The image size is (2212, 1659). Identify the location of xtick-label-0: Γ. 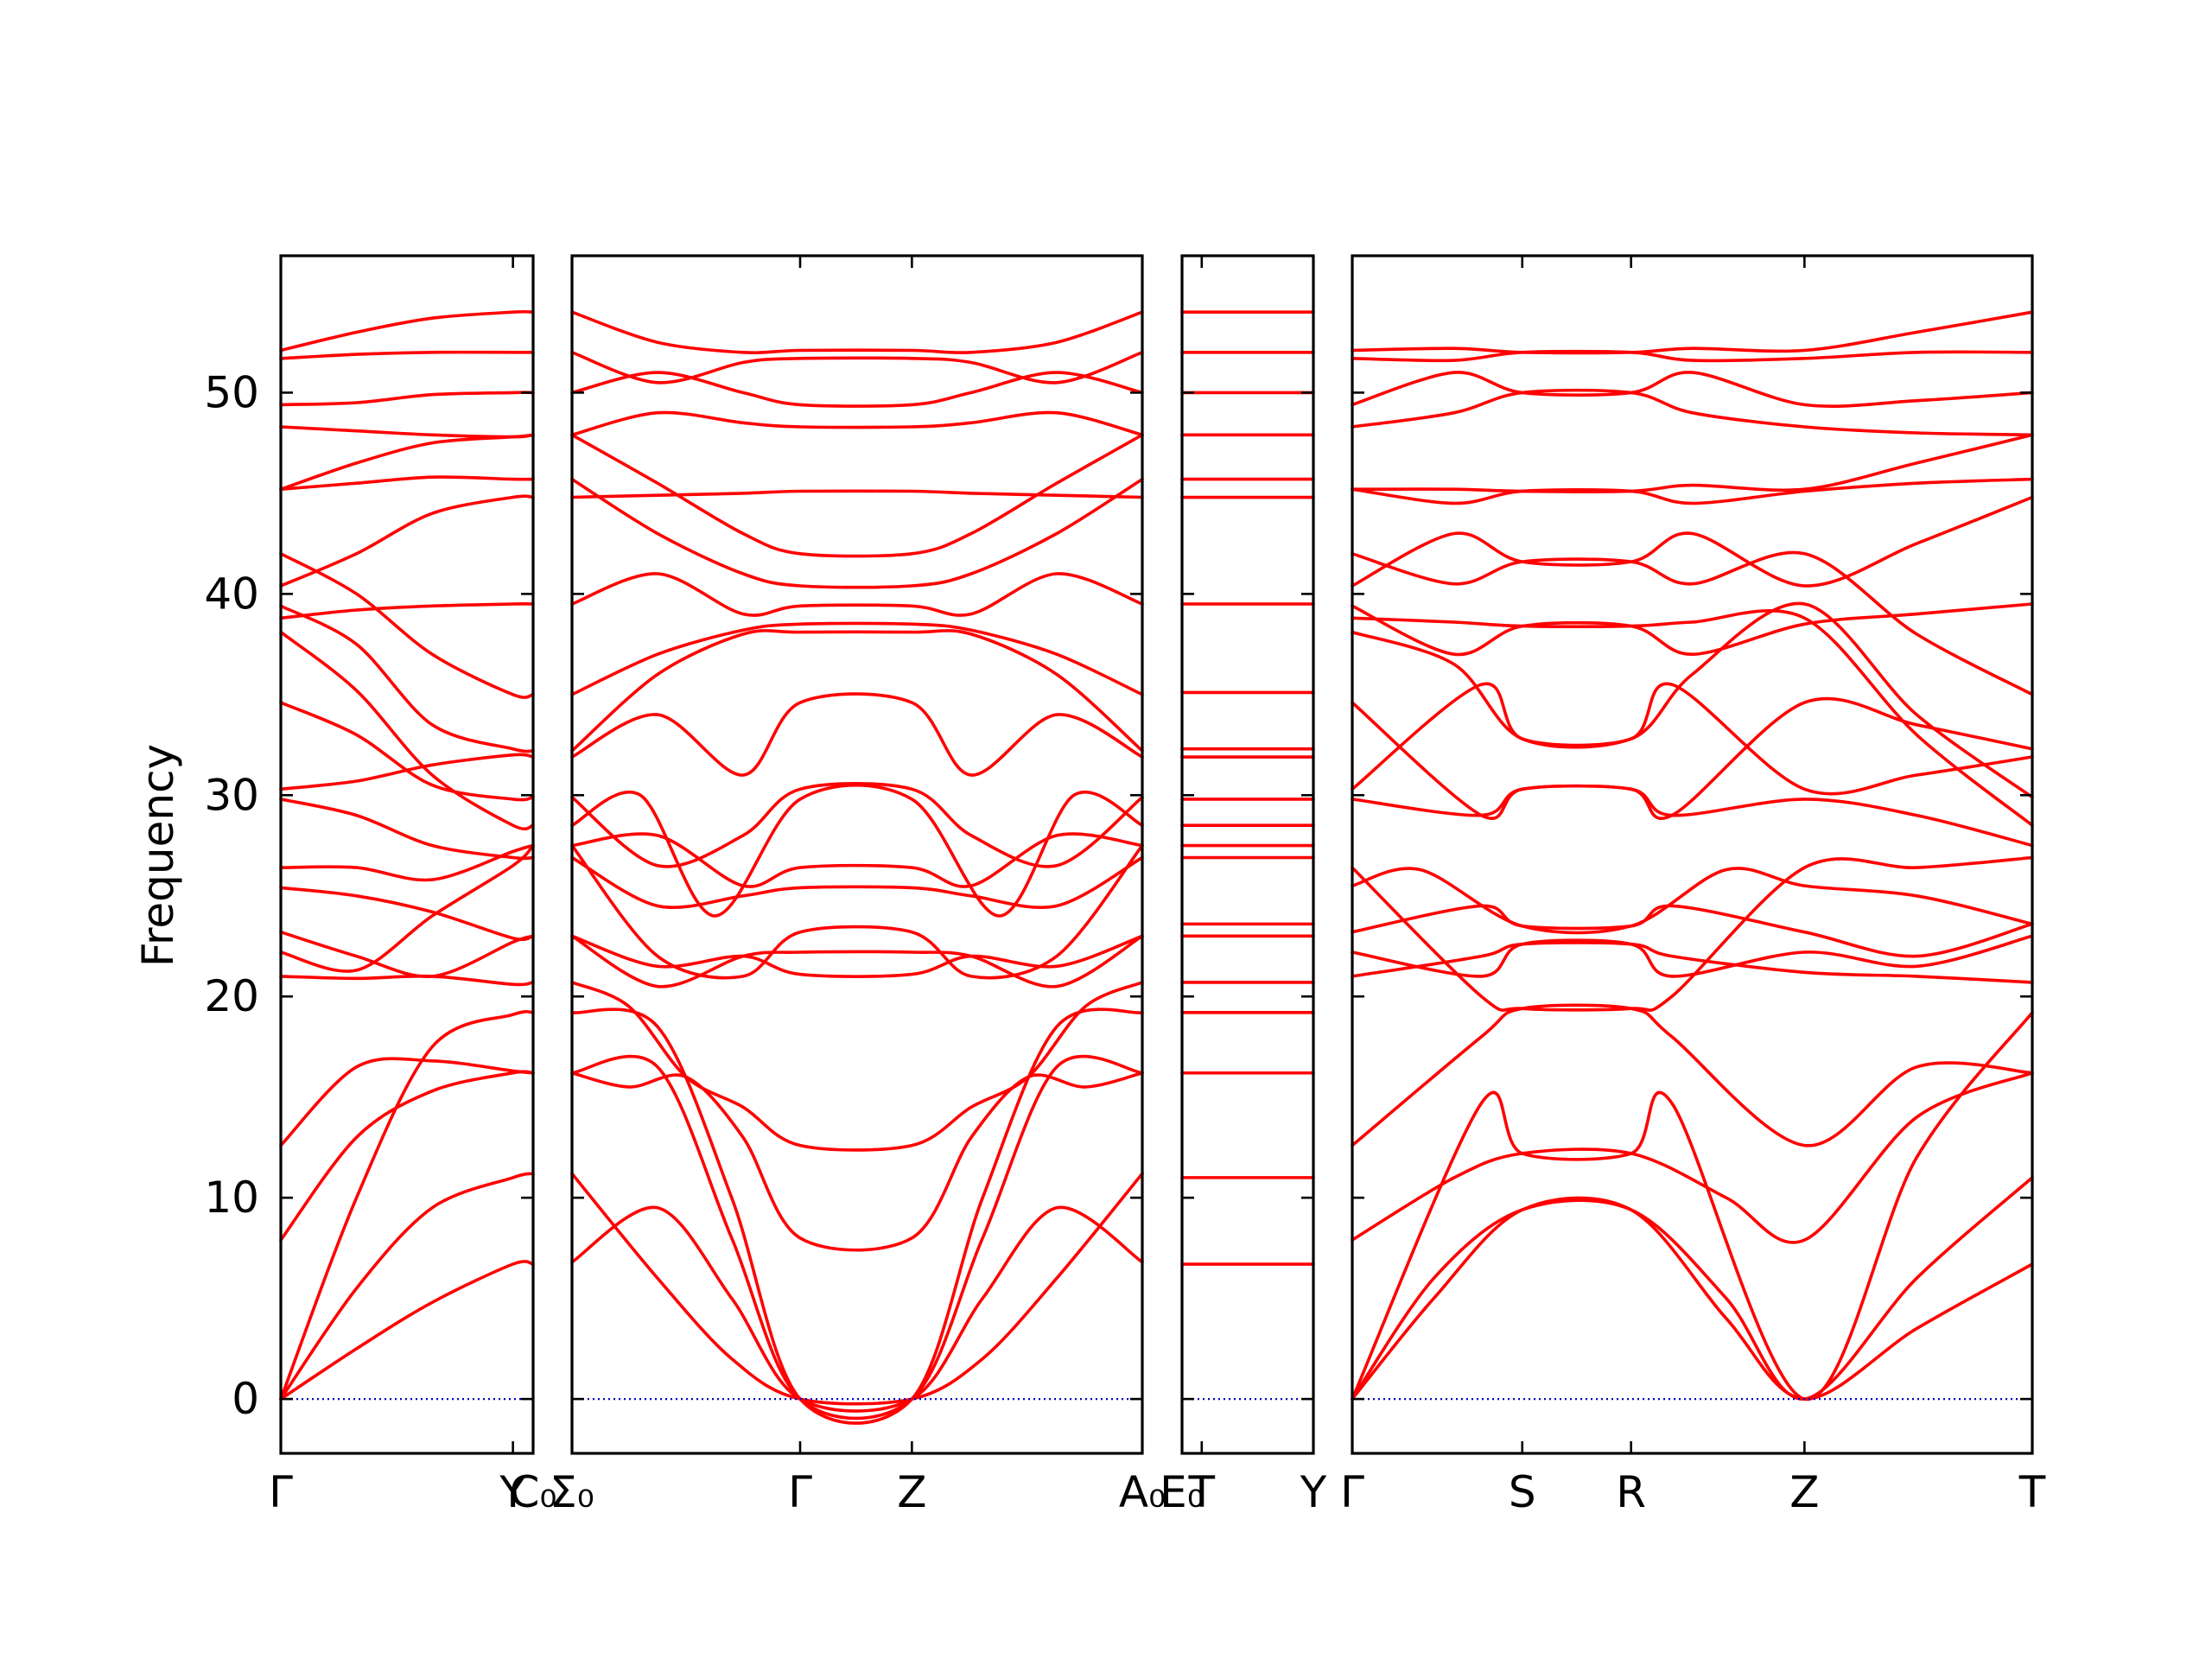
(281, 1492).